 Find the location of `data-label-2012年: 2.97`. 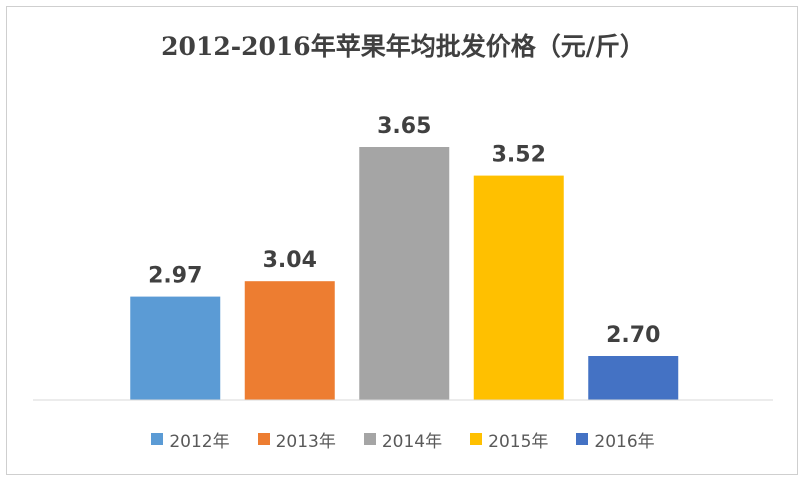

data-label-2012年: 2.97 is located at coordinates (175, 276).